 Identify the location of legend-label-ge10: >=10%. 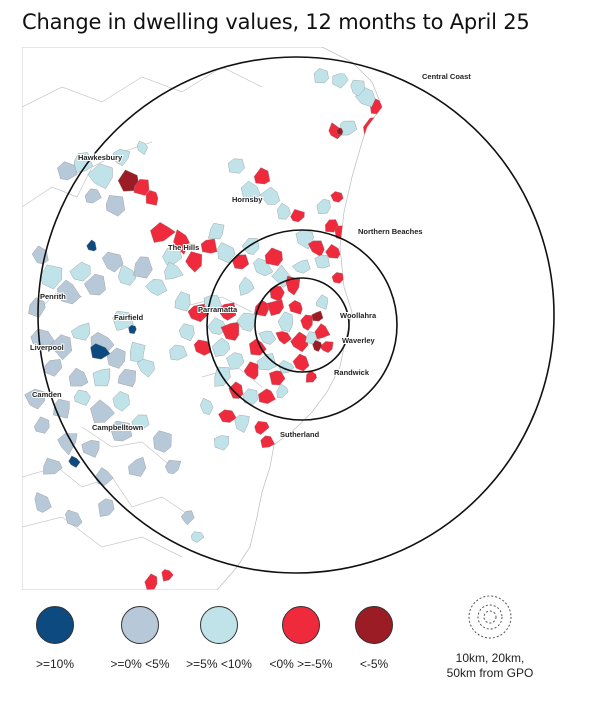
(55, 664).